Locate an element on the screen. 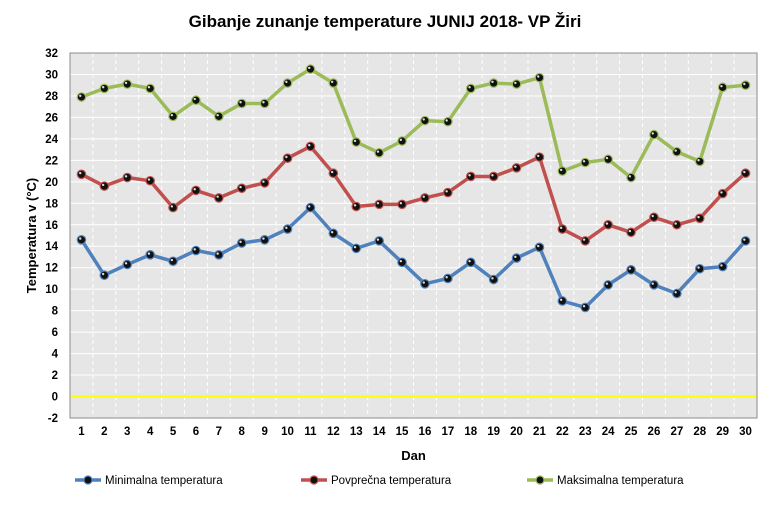 The width and height of the screenshot is (770, 505). y-axis-label: Temperatura v (°C) is located at coordinates (31, 235).